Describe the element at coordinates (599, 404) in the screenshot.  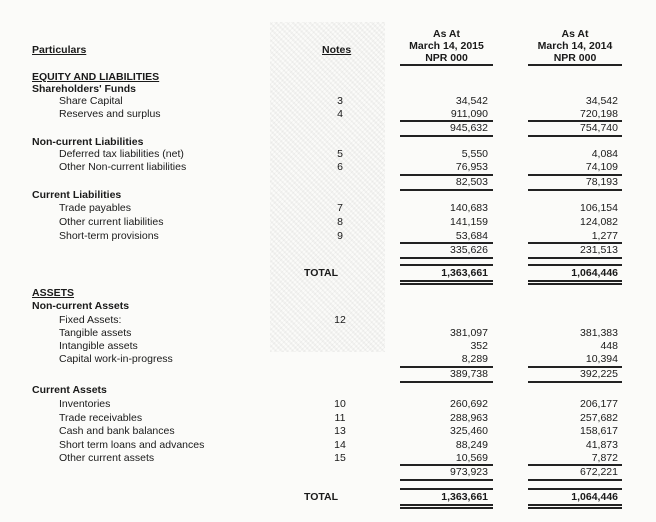
I see `value-2014: 206,177` at that location.